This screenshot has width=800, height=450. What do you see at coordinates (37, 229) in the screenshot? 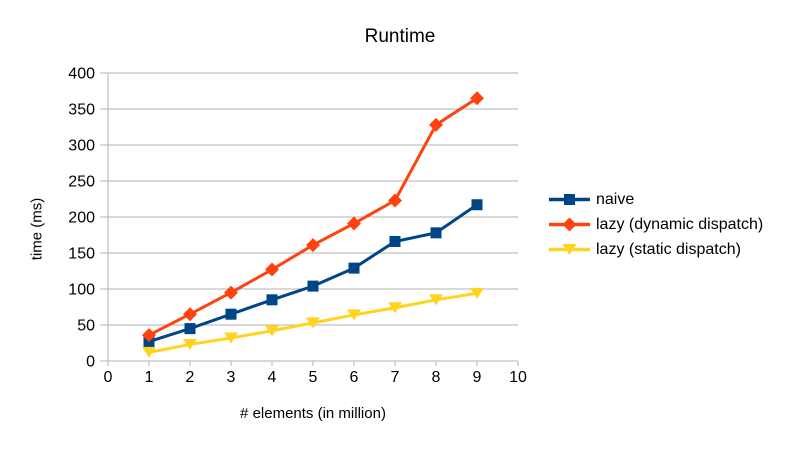
I see `y-axis-title: time (ms)` at bounding box center [37, 229].